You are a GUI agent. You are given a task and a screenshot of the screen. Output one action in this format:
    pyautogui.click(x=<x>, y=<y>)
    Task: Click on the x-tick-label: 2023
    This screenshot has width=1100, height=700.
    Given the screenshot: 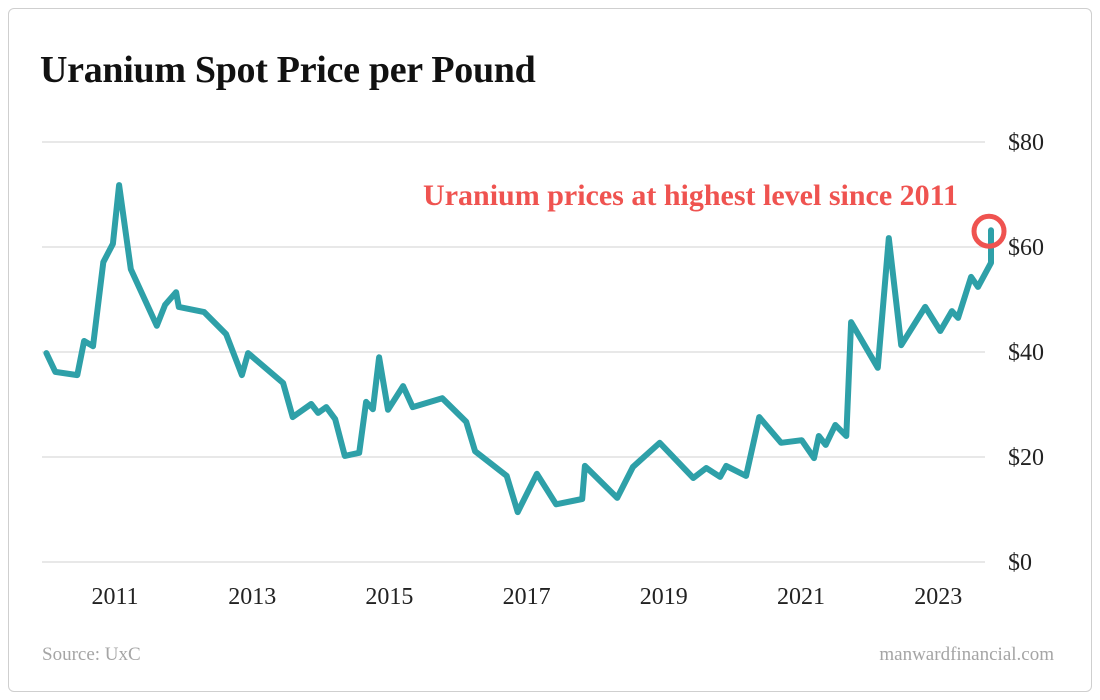 What is the action you would take?
    pyautogui.click(x=938, y=597)
    